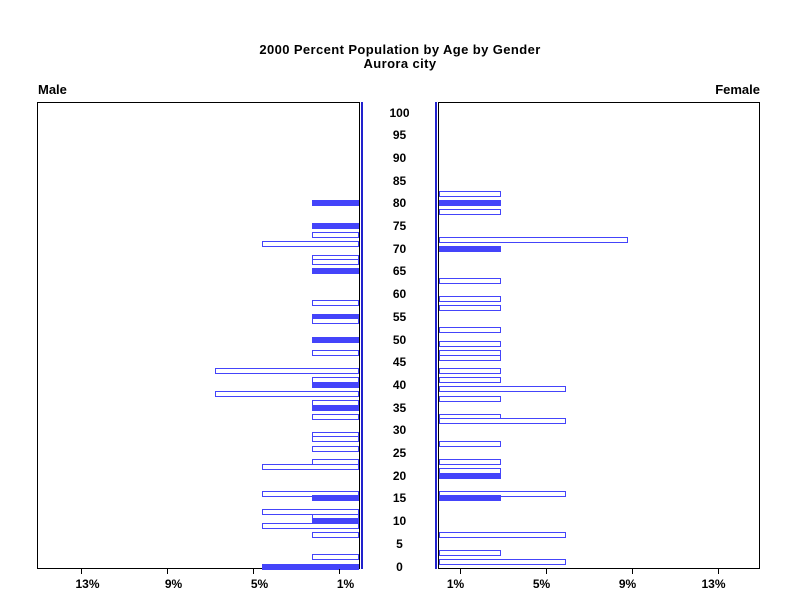 This screenshot has width=800, height=600. Describe the element at coordinates (455, 584) in the screenshot. I see `female-xtick-1-label: 1%` at that location.